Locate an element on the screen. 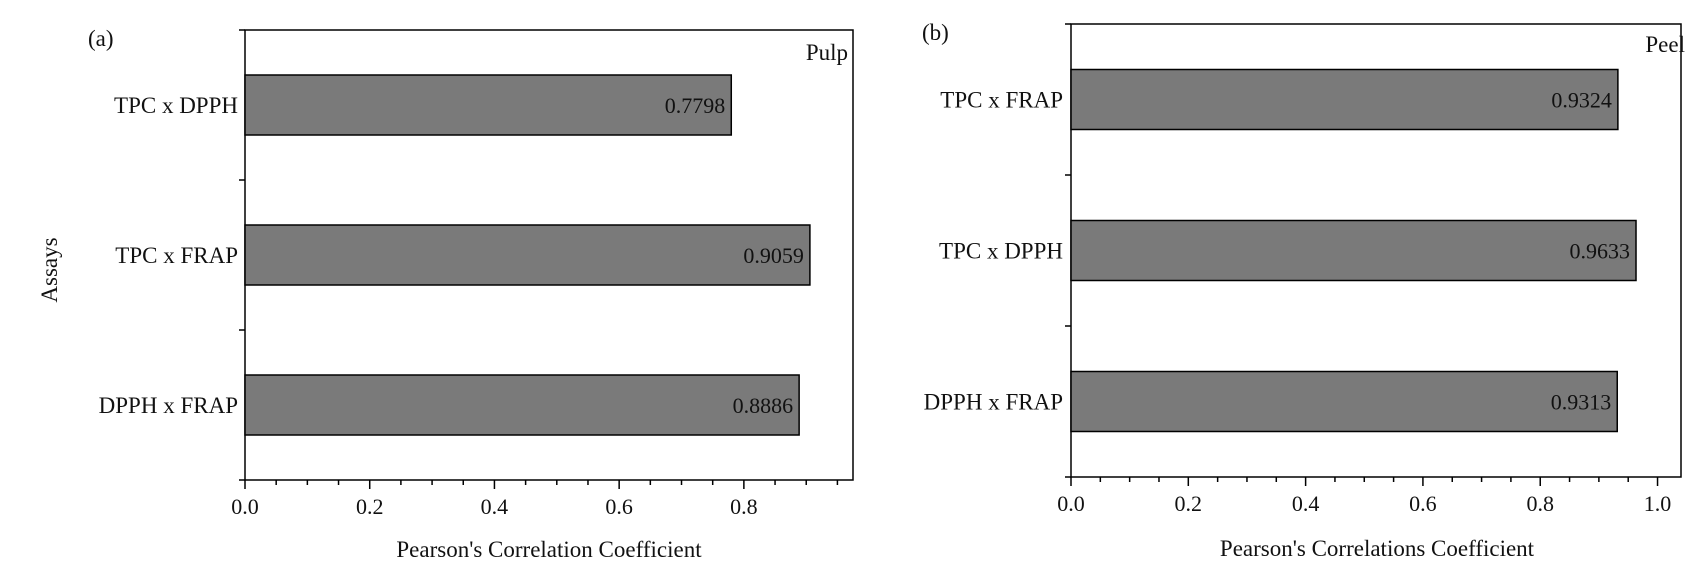 The image size is (1695, 582). panel-b-x-tick-label-4: 0.8 is located at coordinates (1540, 503).